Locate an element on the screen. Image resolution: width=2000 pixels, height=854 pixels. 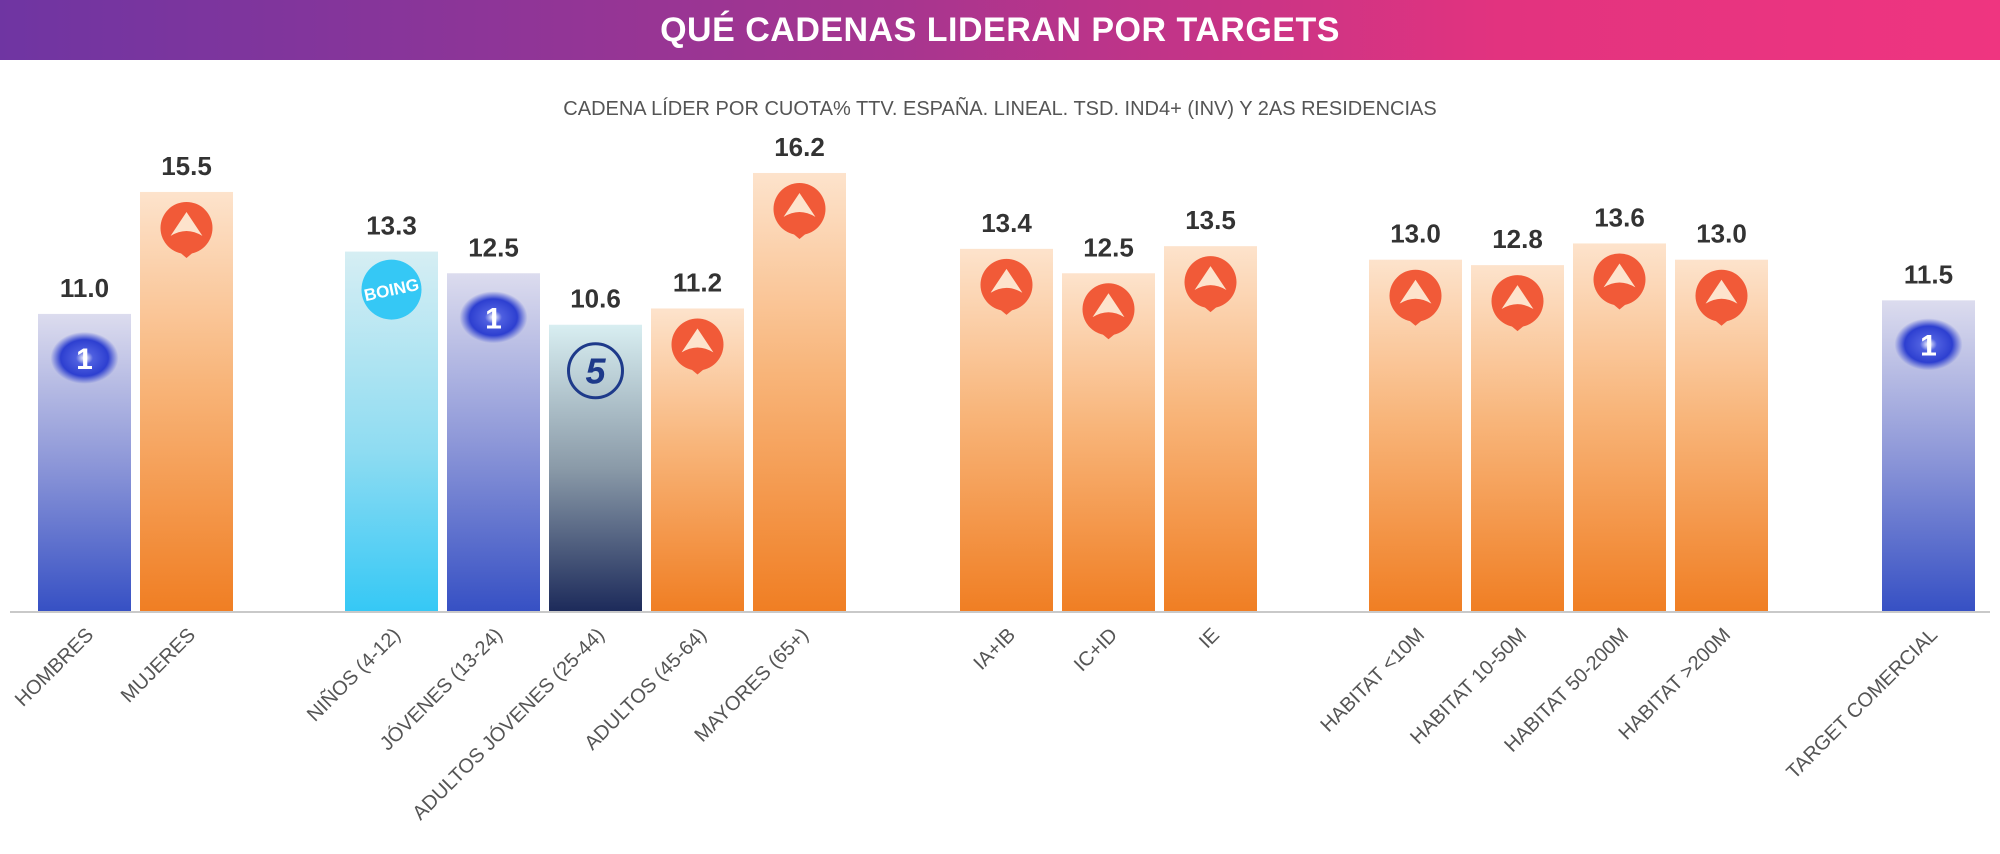
value-label: 11.5 is located at coordinates (1928, 274).